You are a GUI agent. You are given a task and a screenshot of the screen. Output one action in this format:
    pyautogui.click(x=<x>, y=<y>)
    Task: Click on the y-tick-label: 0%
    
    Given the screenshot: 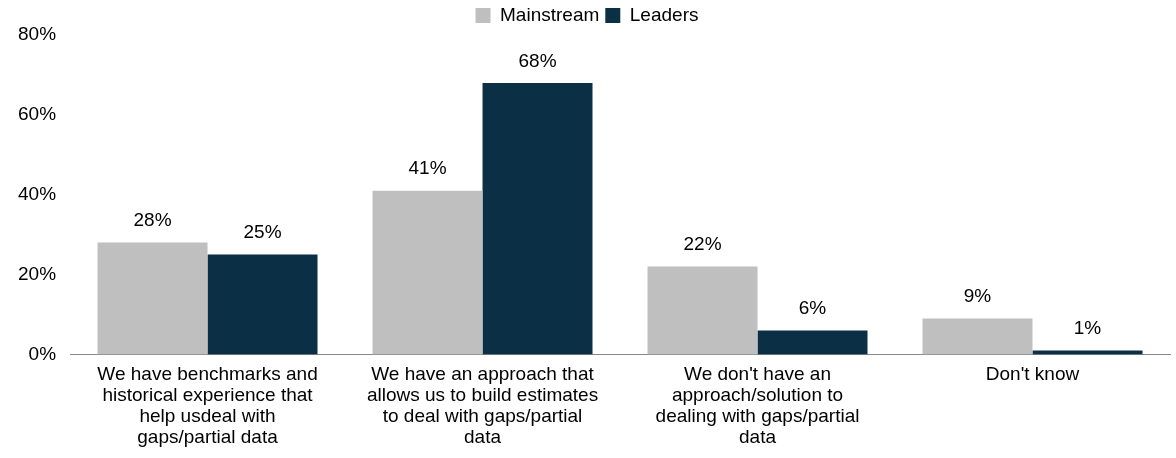 What is the action you would take?
    pyautogui.click(x=42, y=353)
    